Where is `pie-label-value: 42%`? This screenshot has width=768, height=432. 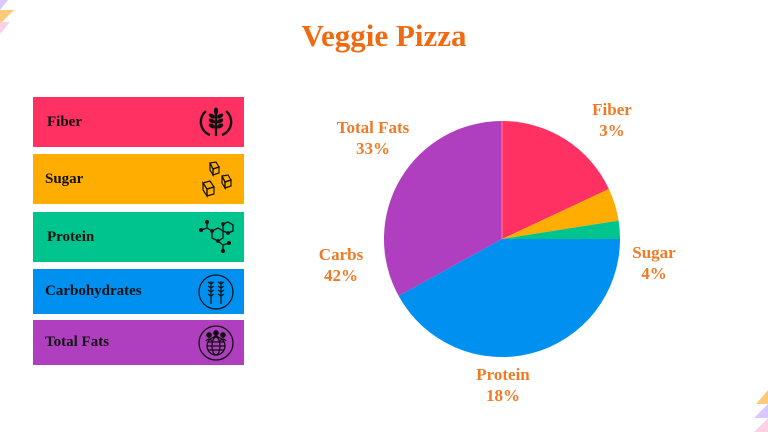 pie-label-value: 42% is located at coordinates (341, 275).